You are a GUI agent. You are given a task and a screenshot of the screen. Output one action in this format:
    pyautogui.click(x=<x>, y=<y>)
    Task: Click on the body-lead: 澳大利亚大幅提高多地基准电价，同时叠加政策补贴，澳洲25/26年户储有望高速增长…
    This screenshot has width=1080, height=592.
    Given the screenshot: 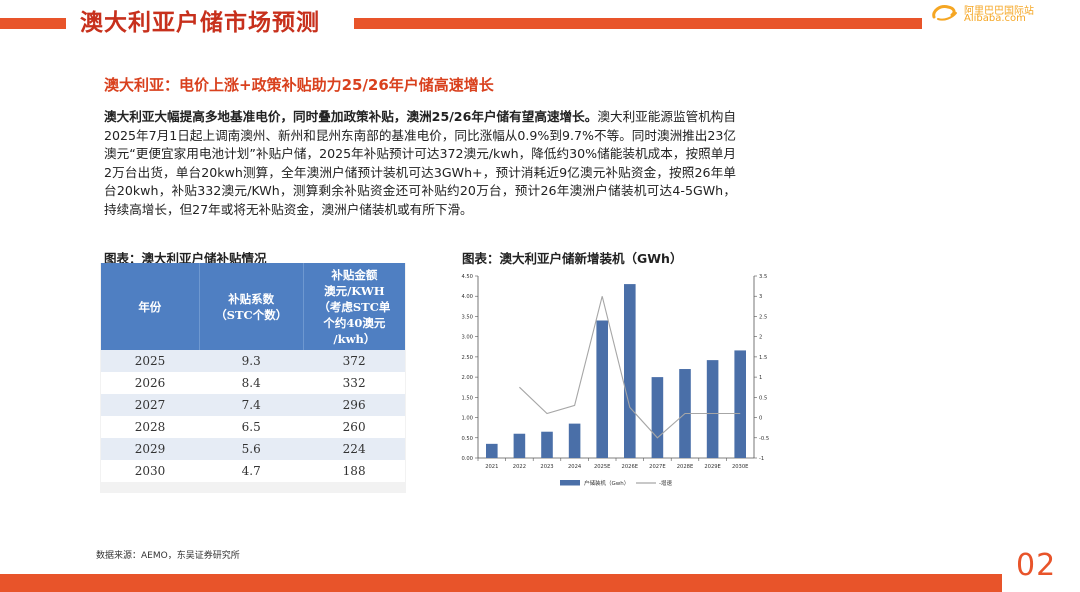 What is the action you would take?
    pyautogui.click(x=351, y=116)
    